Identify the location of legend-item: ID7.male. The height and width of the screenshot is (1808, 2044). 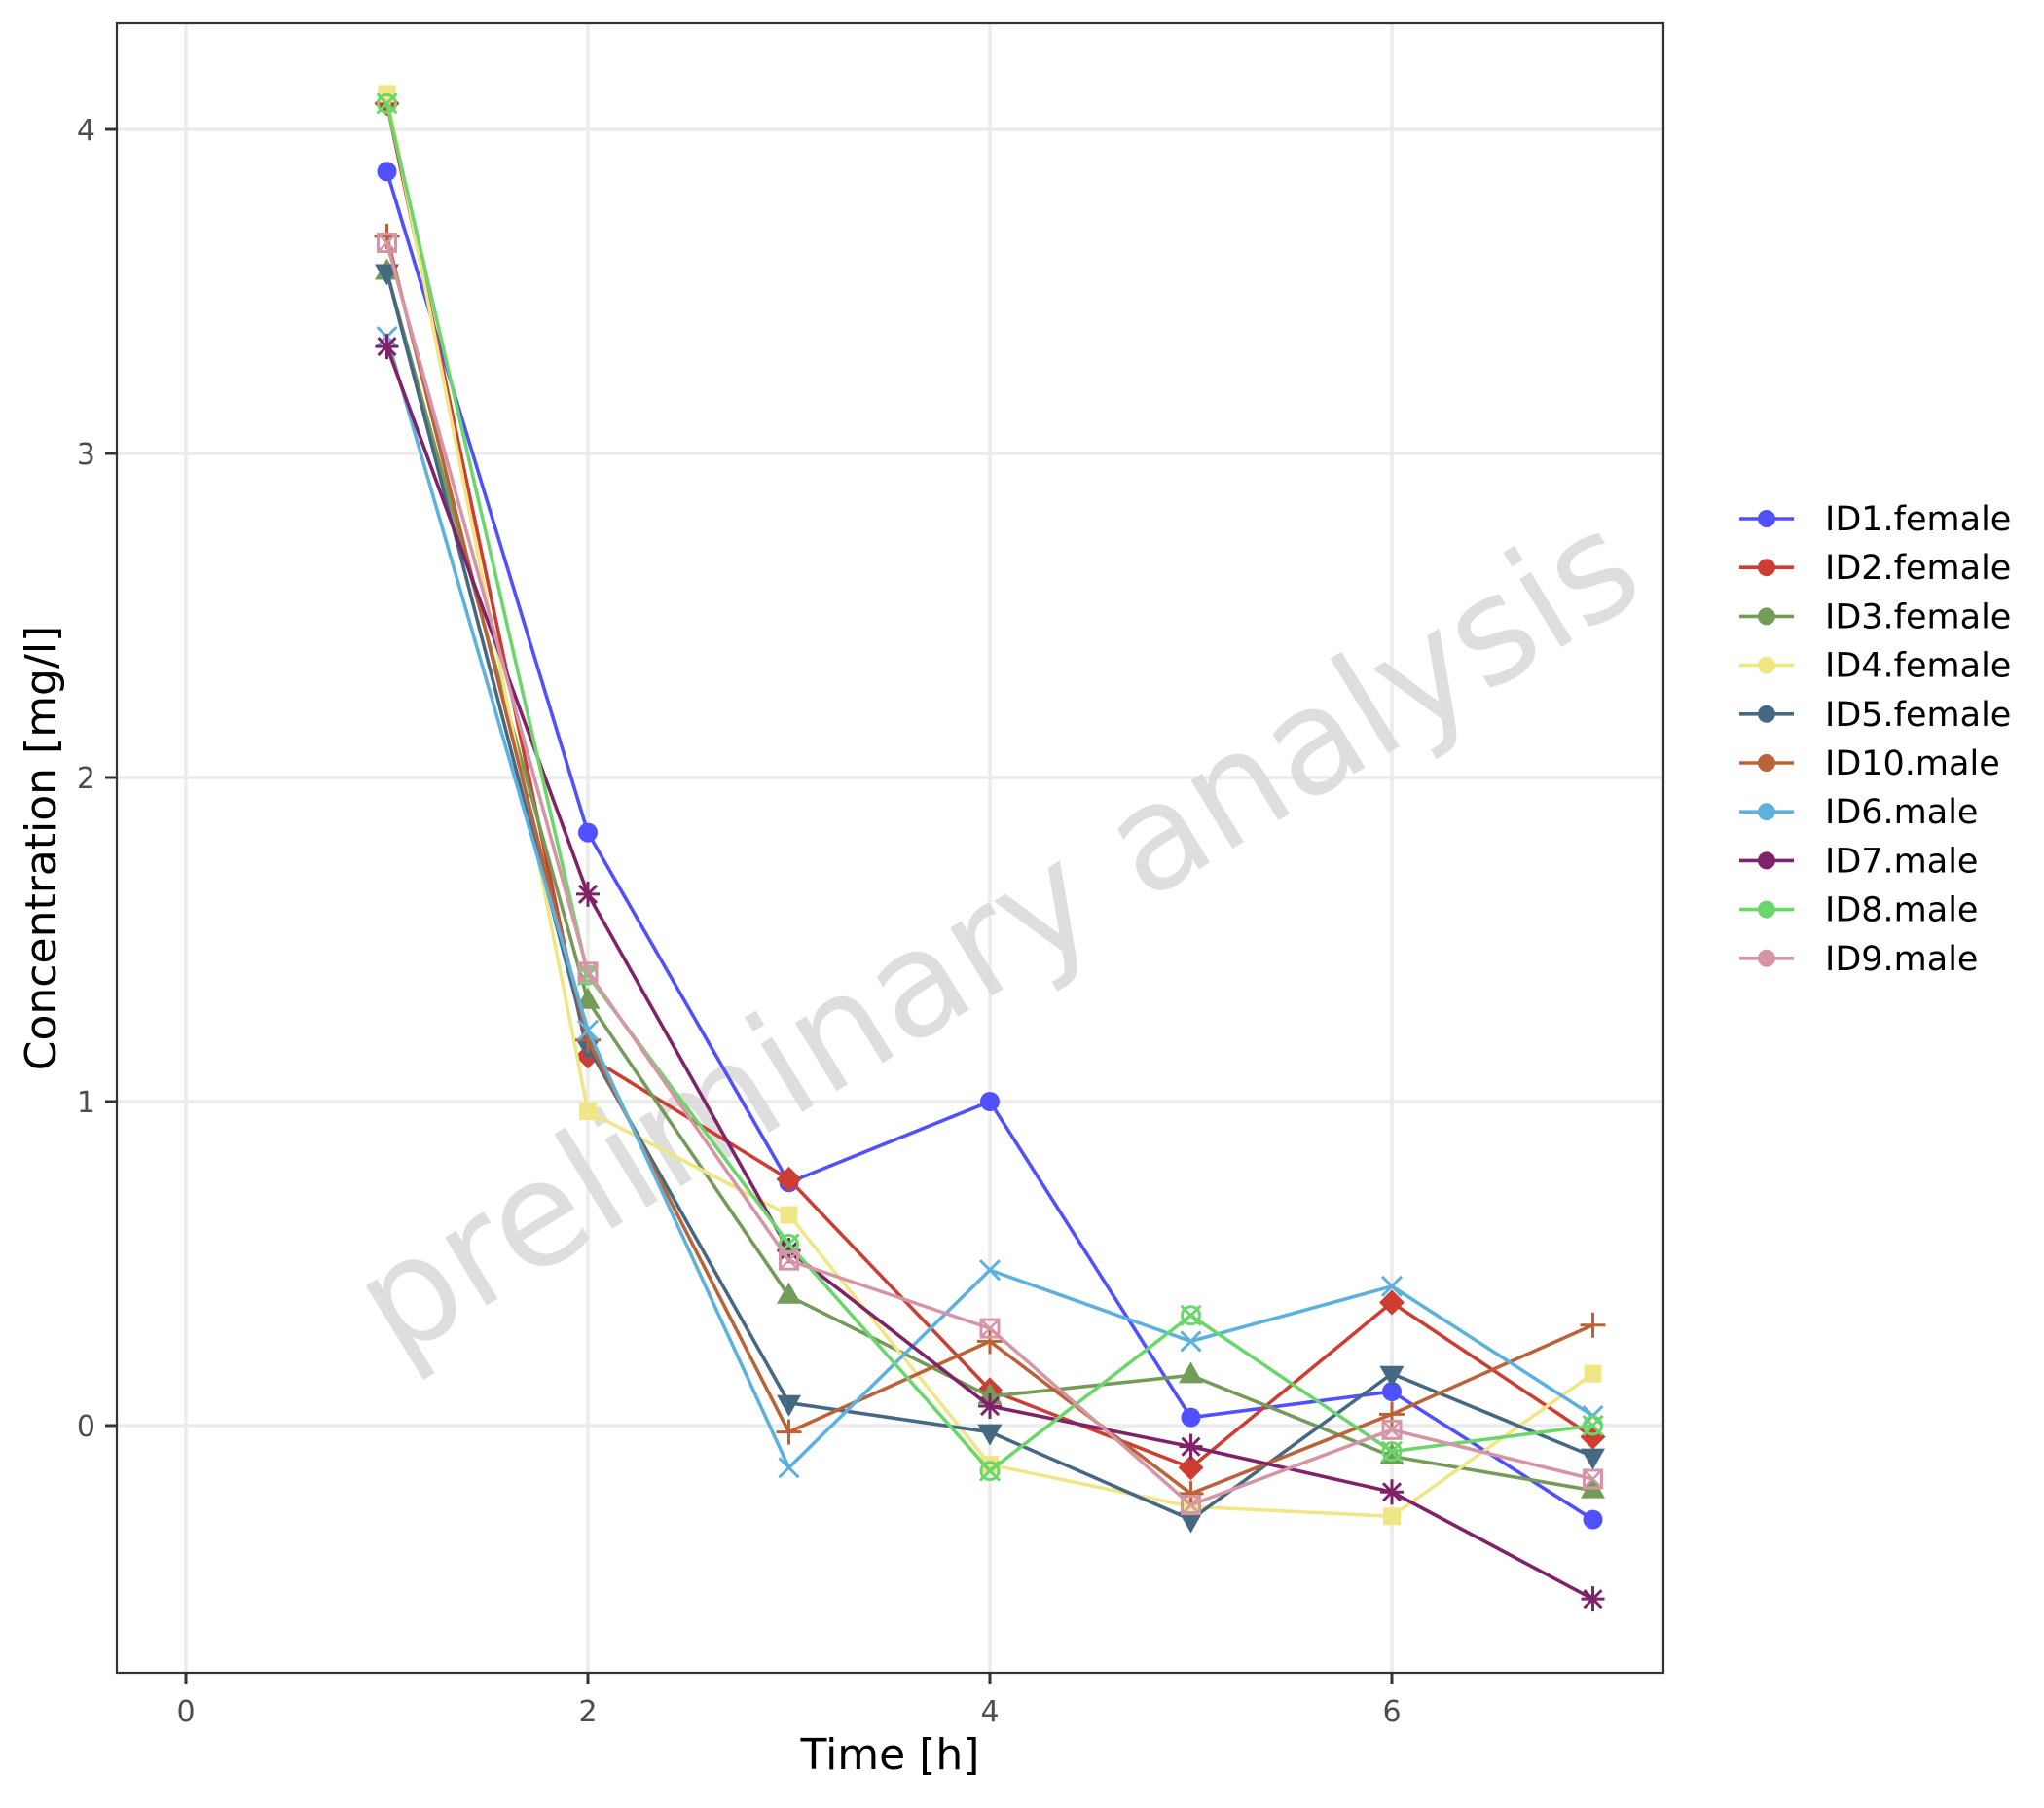
(1859, 861).